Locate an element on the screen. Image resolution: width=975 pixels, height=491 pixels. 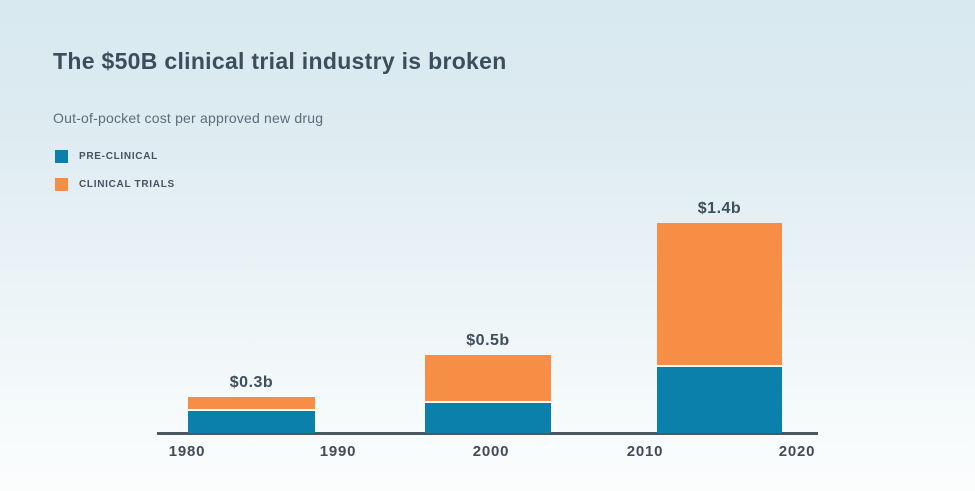
legend: PRE-CLINICAL CLINICAL TRIALS is located at coordinates (115, 177).